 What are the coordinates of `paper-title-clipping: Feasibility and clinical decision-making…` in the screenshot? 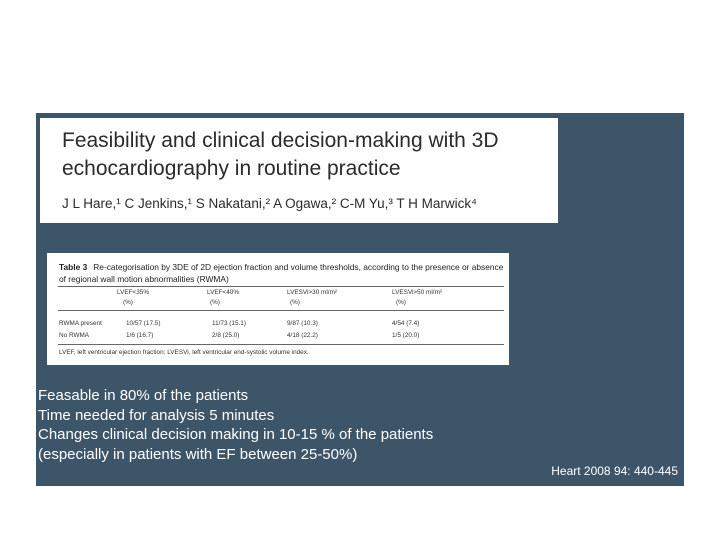 It's located at (299, 170).